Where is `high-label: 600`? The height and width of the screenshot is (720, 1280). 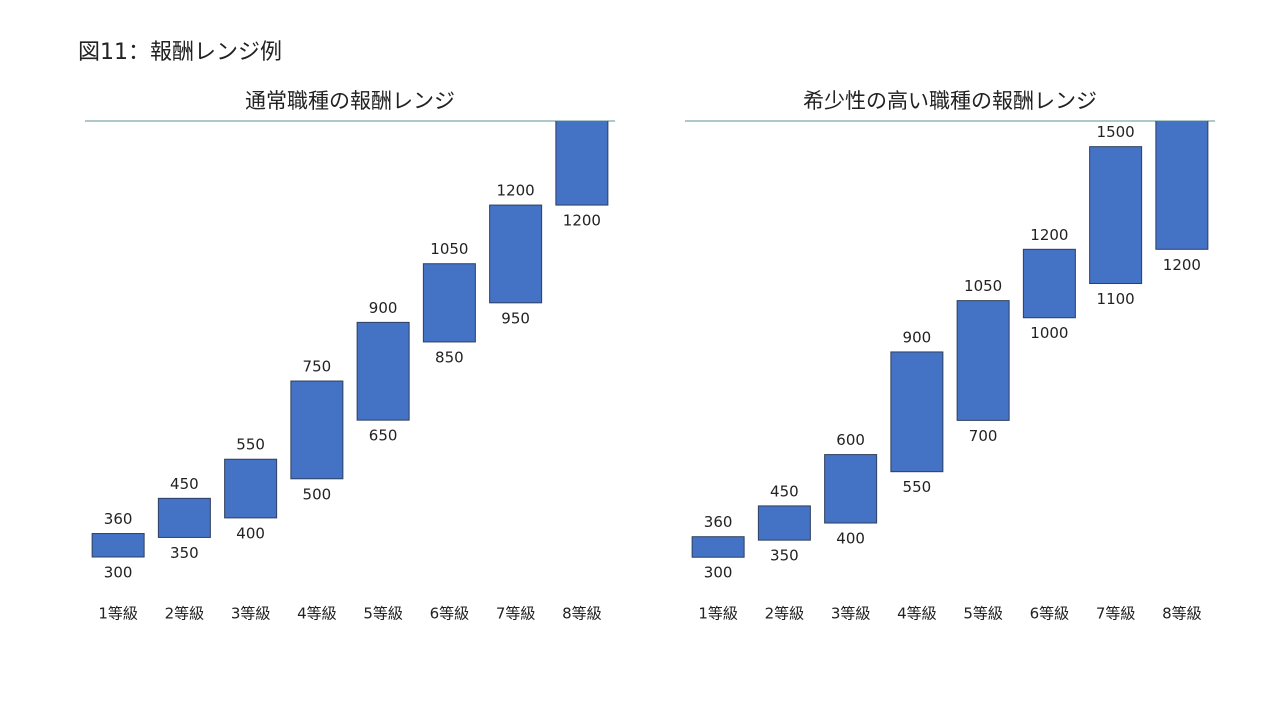 high-label: 600 is located at coordinates (850, 440).